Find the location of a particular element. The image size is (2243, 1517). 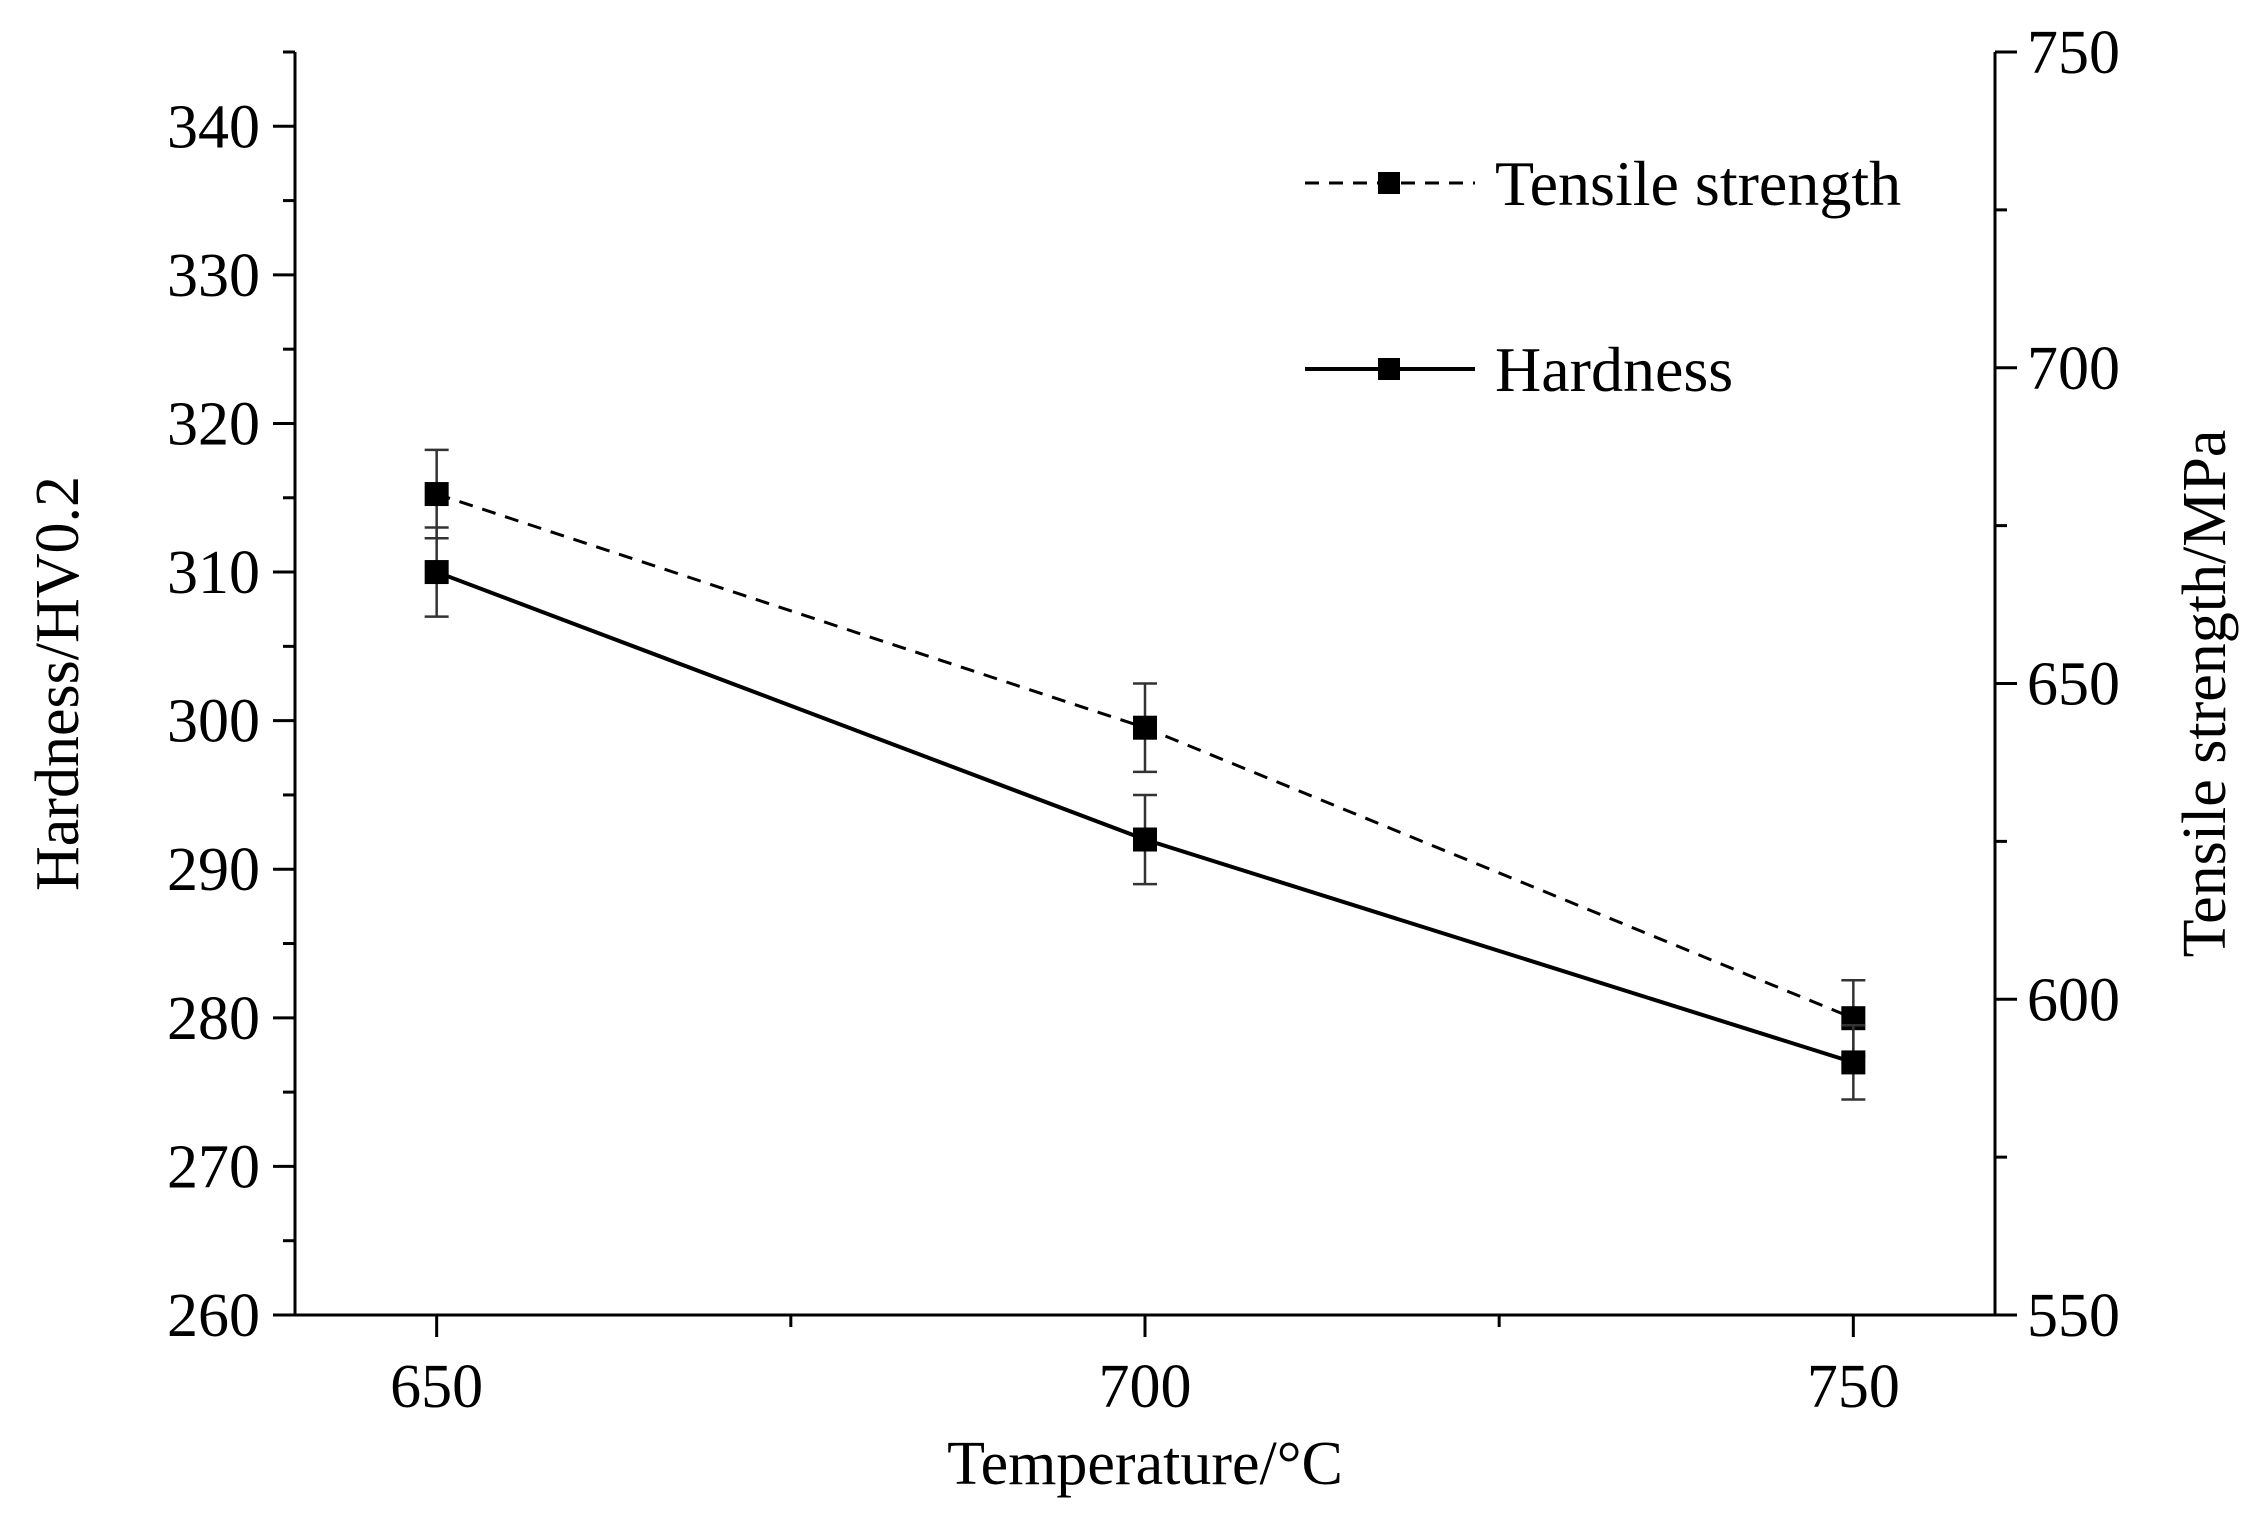

y-left-tick-label: 340 is located at coordinates (213, 127).